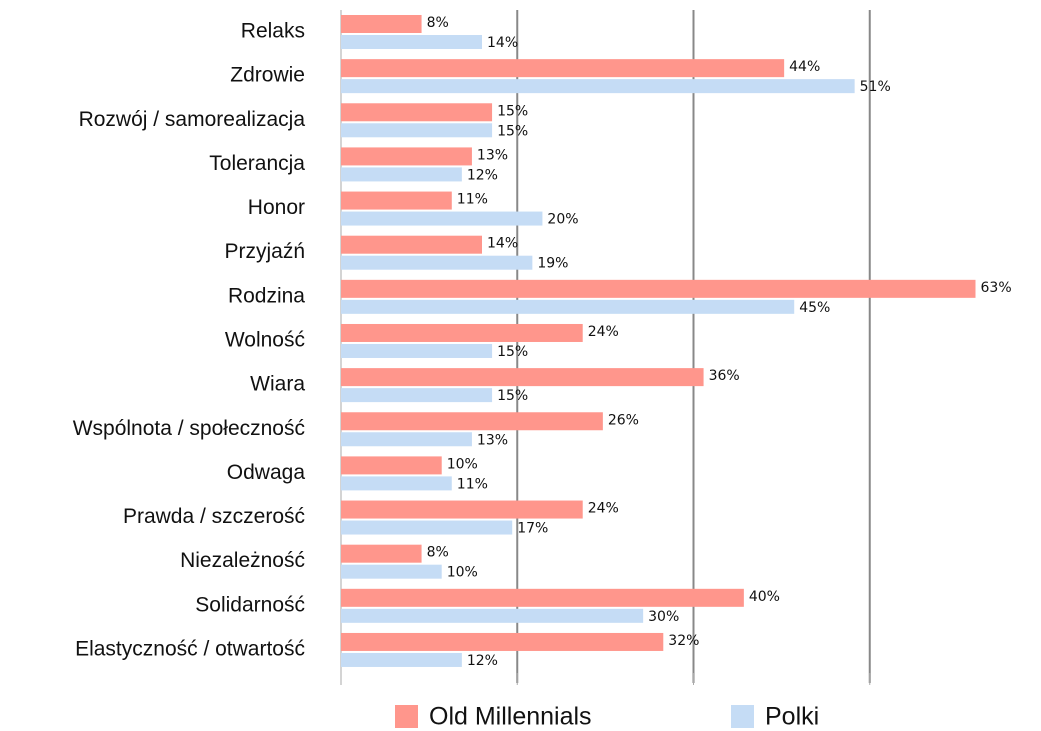 The image size is (1041, 731). Describe the element at coordinates (257, 163) in the screenshot. I see `category-label: Tolerancja` at that location.